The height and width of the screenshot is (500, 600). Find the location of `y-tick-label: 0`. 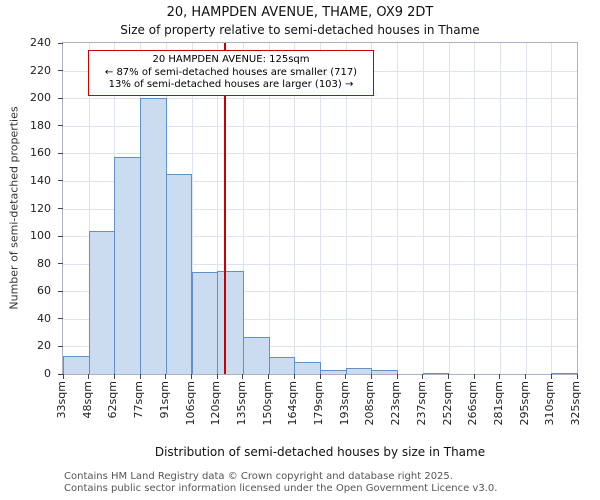

y-tick-label: 0 is located at coordinates (47, 373).